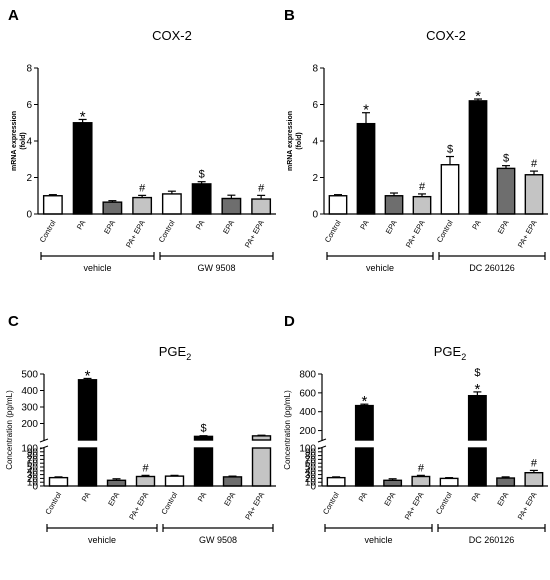 Image resolution: width=550 pixels, height=580 pixels. I want to click on panel-d-x-tick-label: PA, so click(363, 497).